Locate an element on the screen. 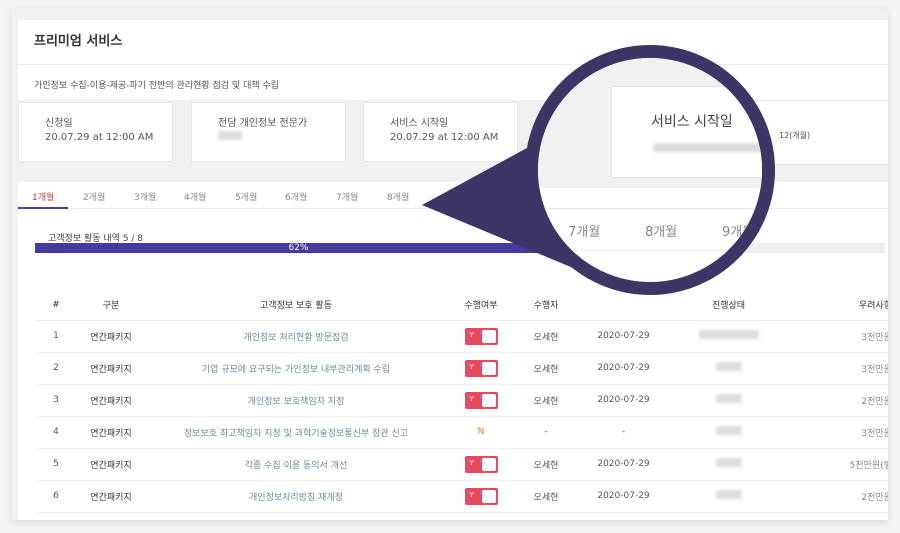 This screenshot has width=900, height=533. card-expert: 전담 개인정보 전문가 is located at coordinates (268, 132).